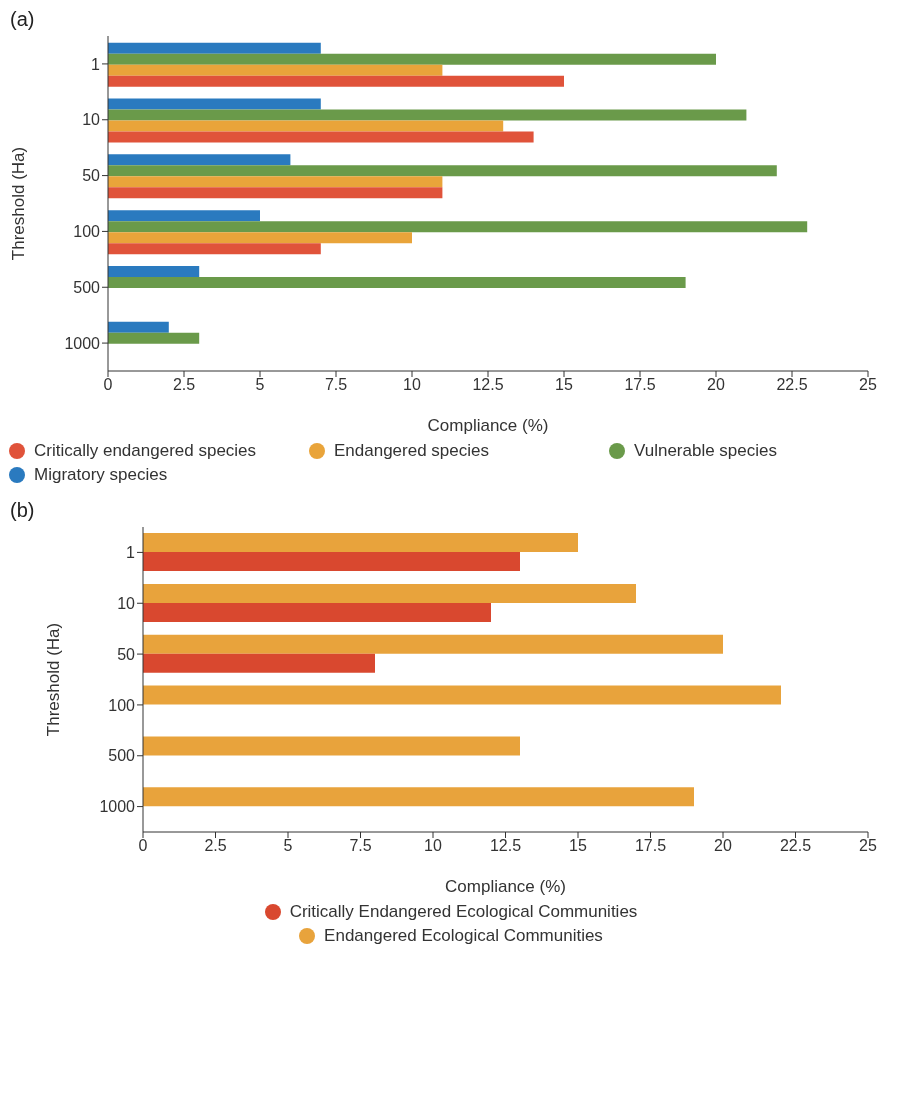  What do you see at coordinates (101, 475) in the screenshot?
I see `legend-label: Migratory species` at bounding box center [101, 475].